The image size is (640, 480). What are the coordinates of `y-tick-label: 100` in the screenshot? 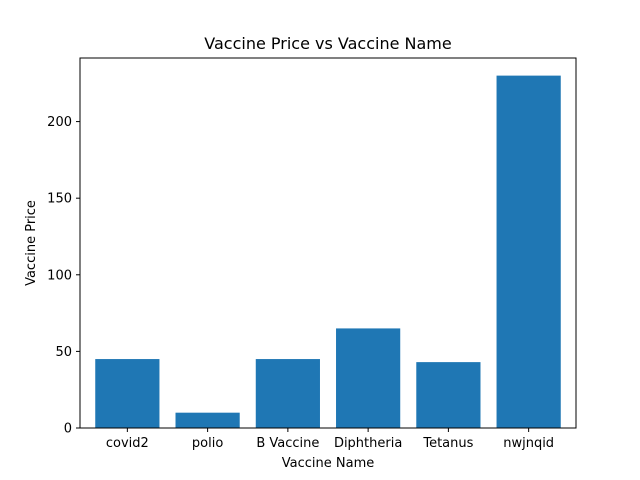 It's located at (59, 275).